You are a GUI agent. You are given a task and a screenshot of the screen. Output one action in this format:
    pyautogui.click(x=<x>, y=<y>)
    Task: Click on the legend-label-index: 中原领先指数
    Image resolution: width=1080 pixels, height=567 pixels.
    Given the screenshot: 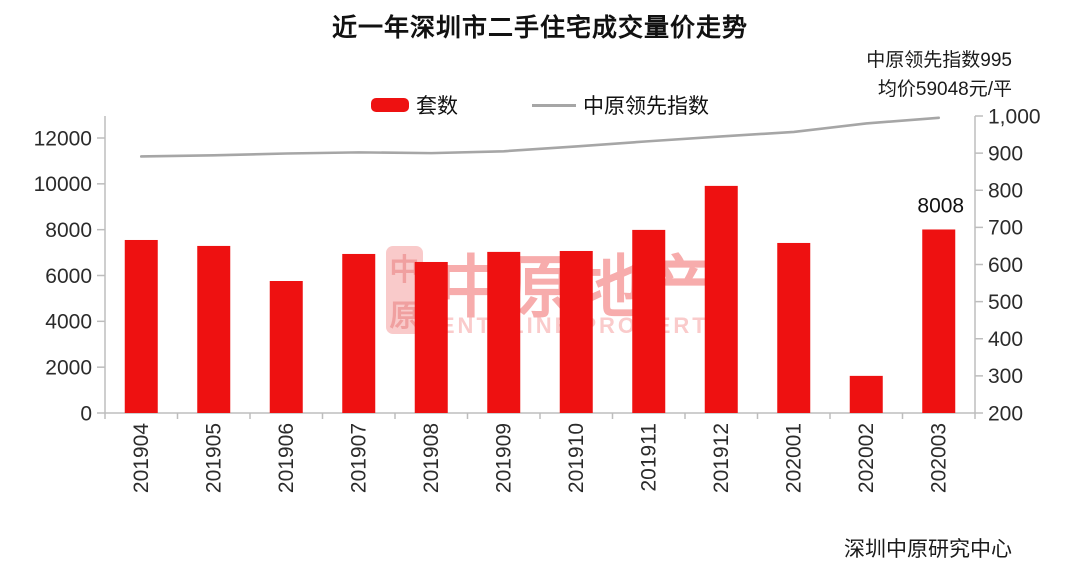 What is the action you would take?
    pyautogui.click(x=646, y=106)
    